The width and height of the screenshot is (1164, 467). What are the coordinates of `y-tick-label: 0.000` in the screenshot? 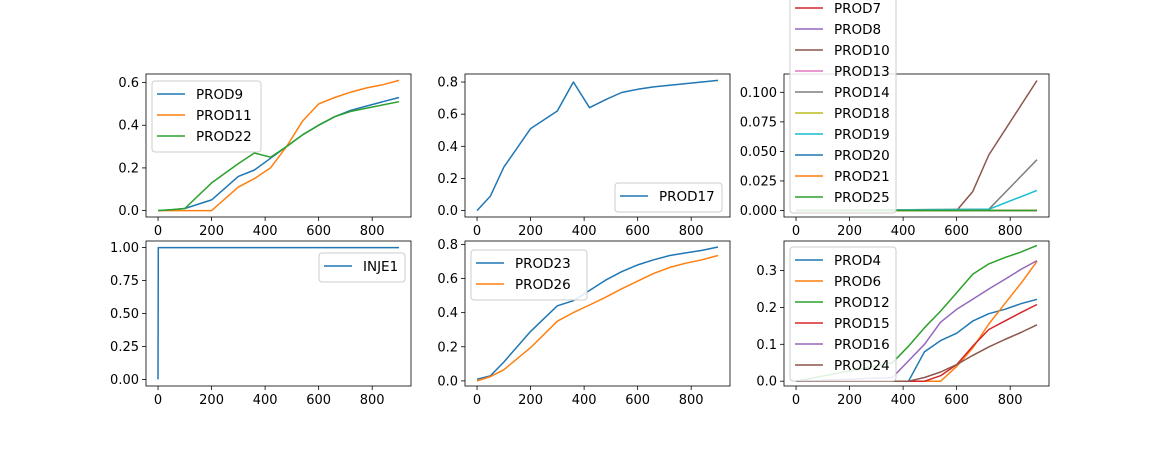 It's located at (758, 211).